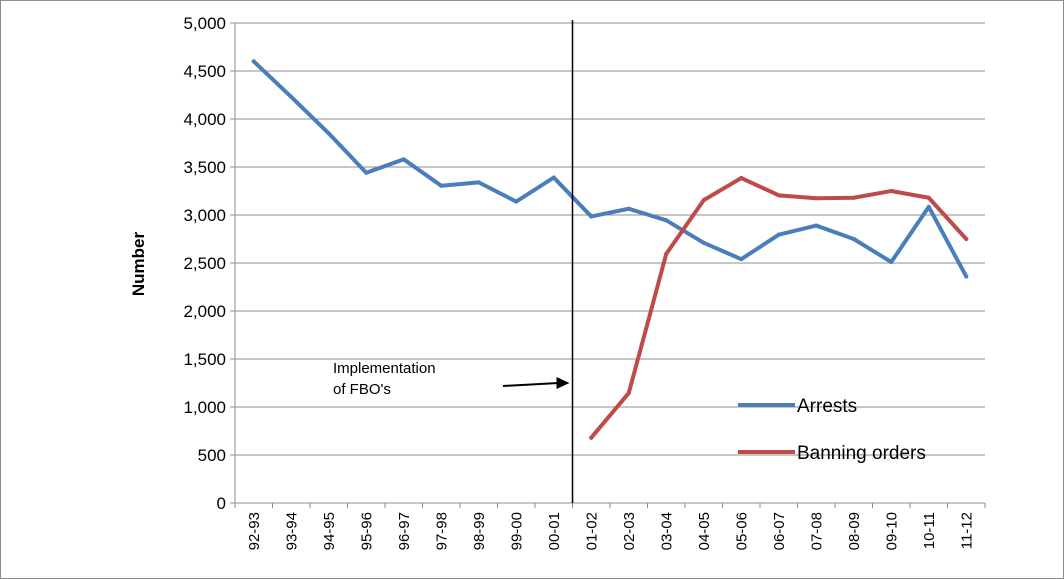  What do you see at coordinates (591, 531) in the screenshot?
I see `x-tick-label: 01-02` at bounding box center [591, 531].